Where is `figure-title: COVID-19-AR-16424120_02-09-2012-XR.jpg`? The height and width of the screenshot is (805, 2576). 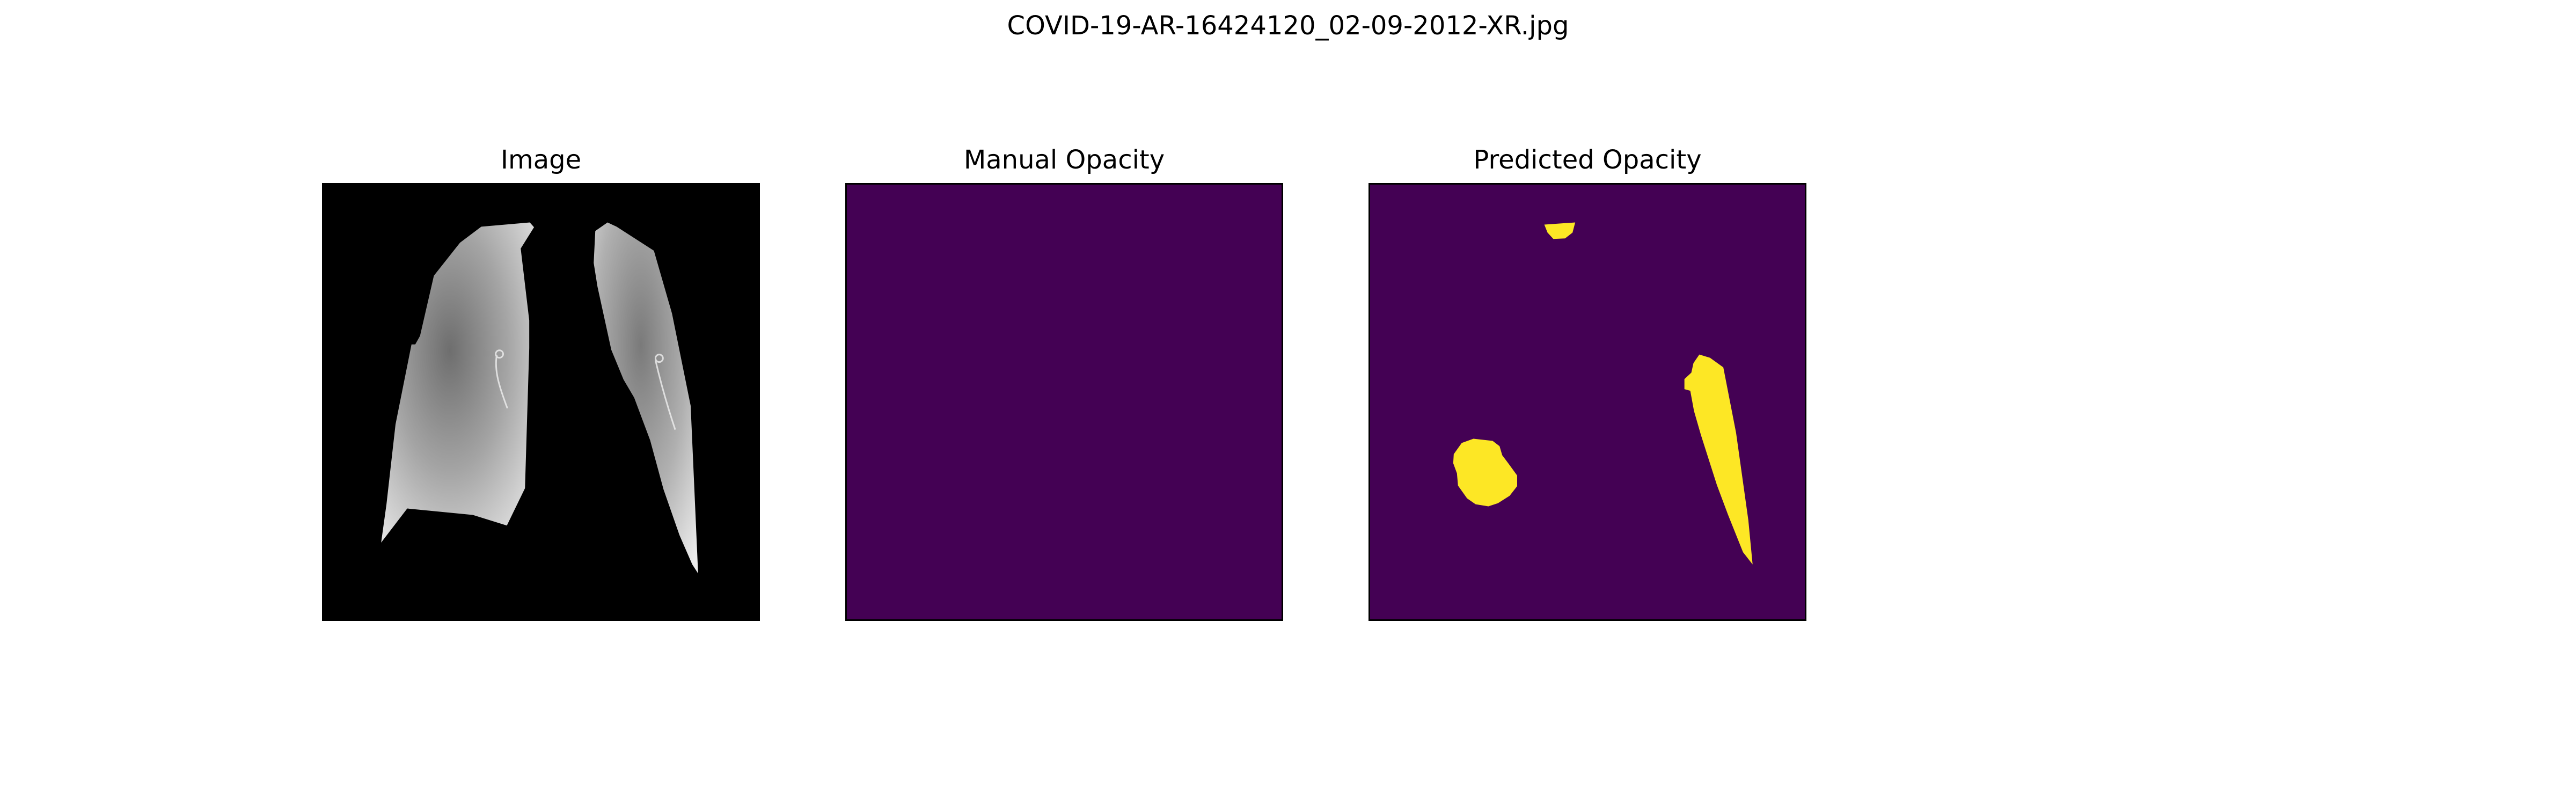
figure-title: COVID-19-AR-16424120_02-09-2012-XR.jpg is located at coordinates (1288, 26).